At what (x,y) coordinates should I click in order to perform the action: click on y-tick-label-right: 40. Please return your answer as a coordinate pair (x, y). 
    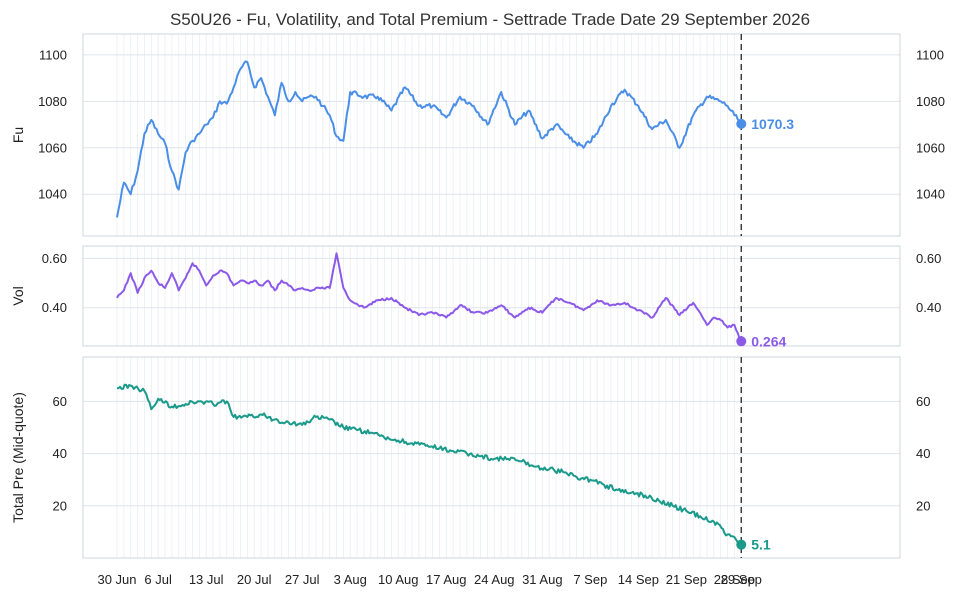
    Looking at the image, I should click on (923, 453).